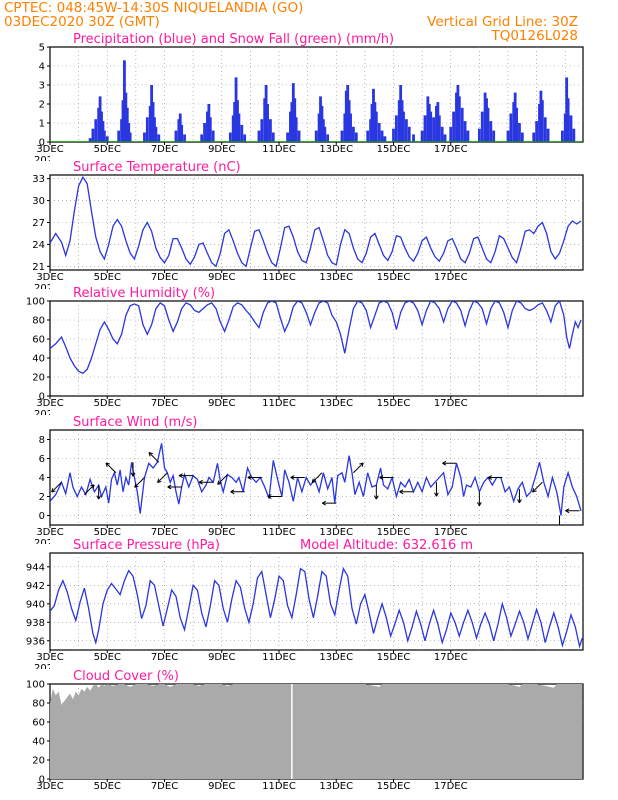 Image resolution: width=618 pixels, height=800 pixels. Describe the element at coordinates (42, 48) in the screenshot. I see `y-tick-label: 5` at that location.